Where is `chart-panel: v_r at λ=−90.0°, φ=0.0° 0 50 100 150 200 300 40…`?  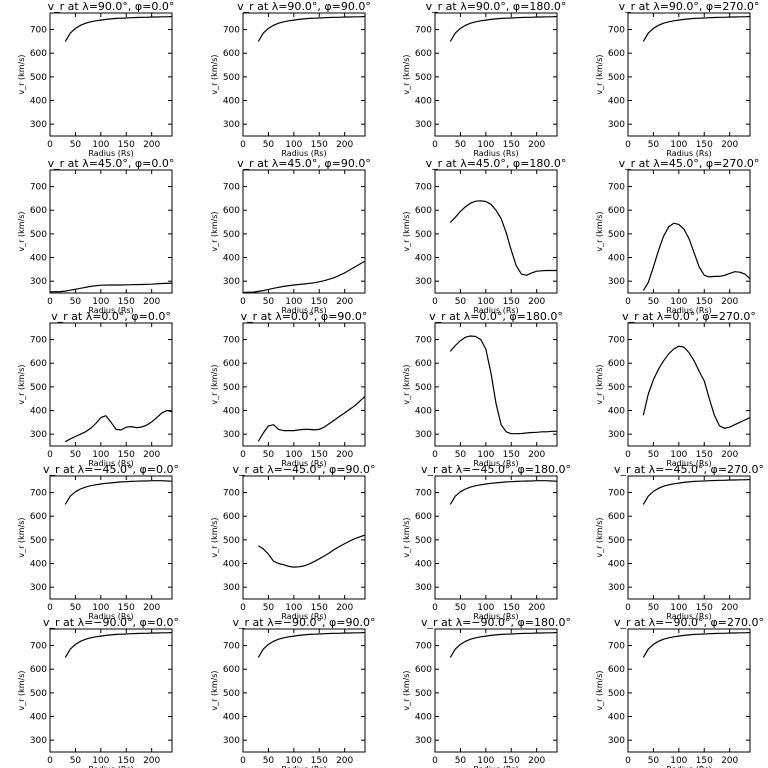
chart-panel: v_r at λ=−90.0°, φ=0.0° 0 50 100 150 200 300 40… is located at coordinates (98, 692).